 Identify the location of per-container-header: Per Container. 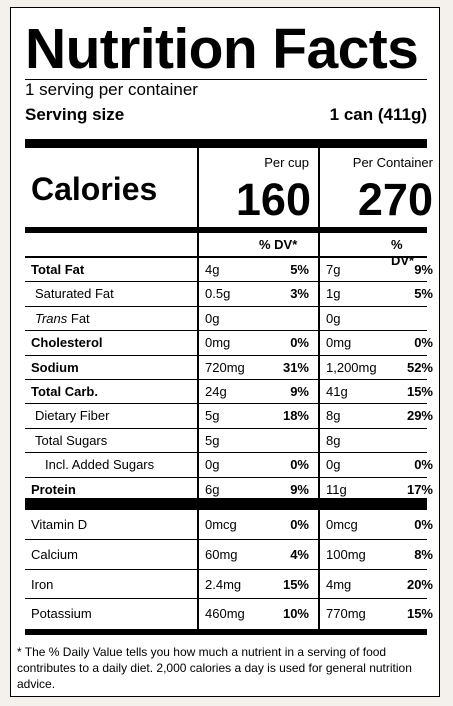
(392, 162).